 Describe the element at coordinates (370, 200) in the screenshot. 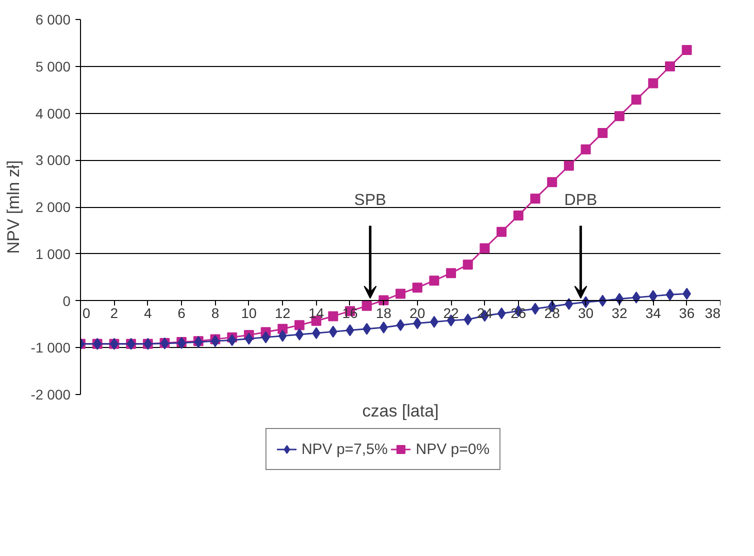

I see `annotation: SPB` at that location.